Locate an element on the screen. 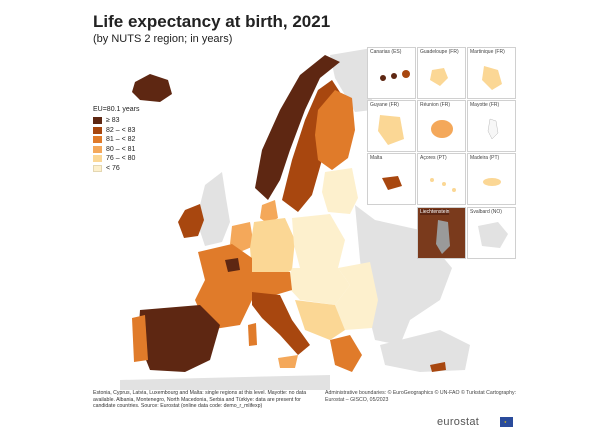 The image size is (600, 439). map-title: Life expectancy at birth, 2021 is located at coordinates (212, 21).